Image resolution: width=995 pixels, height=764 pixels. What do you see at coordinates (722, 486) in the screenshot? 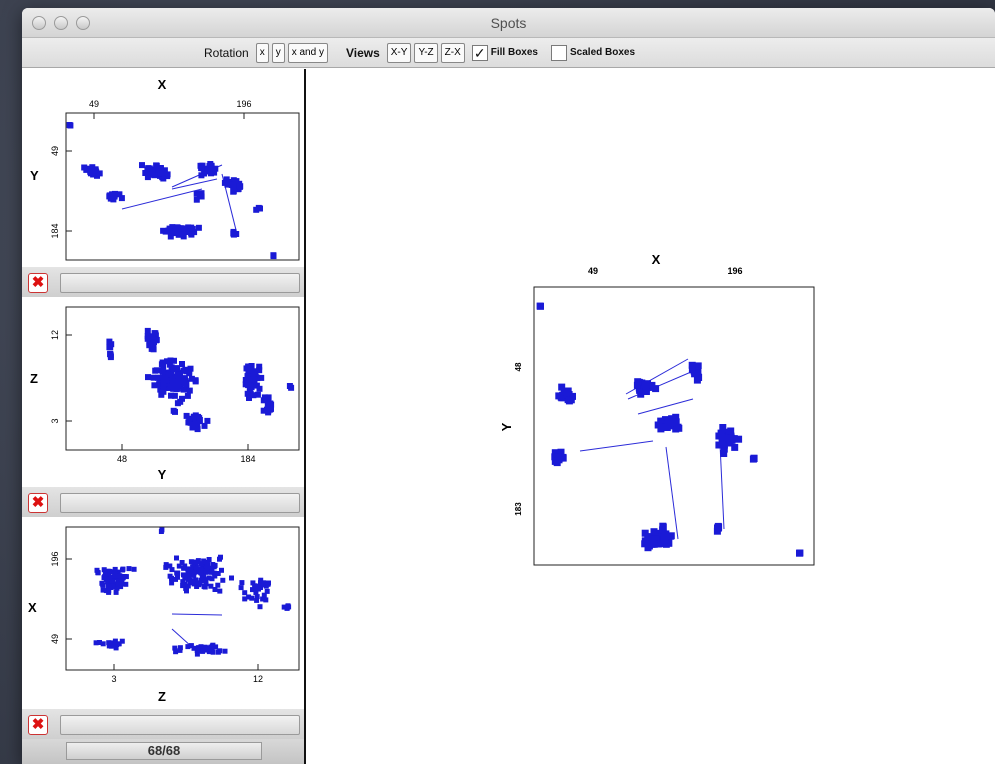
I see `track-line` at bounding box center [722, 486].